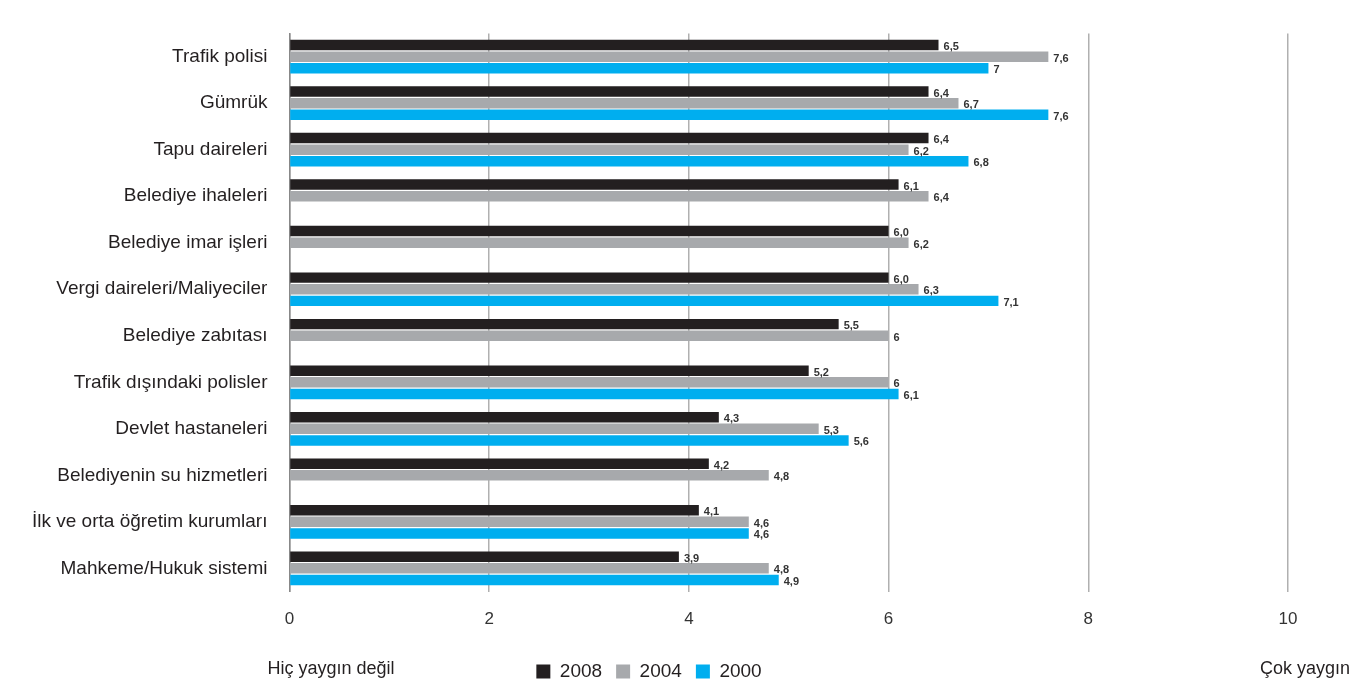  What do you see at coordinates (164, 567) in the screenshot?
I see `y-tick-label: Mahkeme/Hukuk sistemi` at bounding box center [164, 567].